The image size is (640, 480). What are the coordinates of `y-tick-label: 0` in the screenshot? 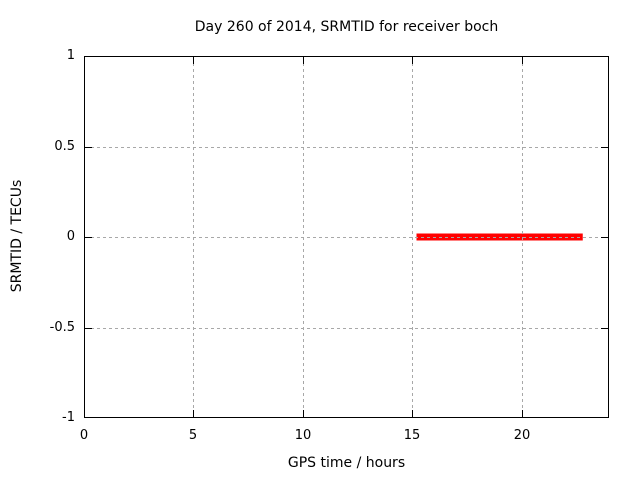 It's located at (70, 236).